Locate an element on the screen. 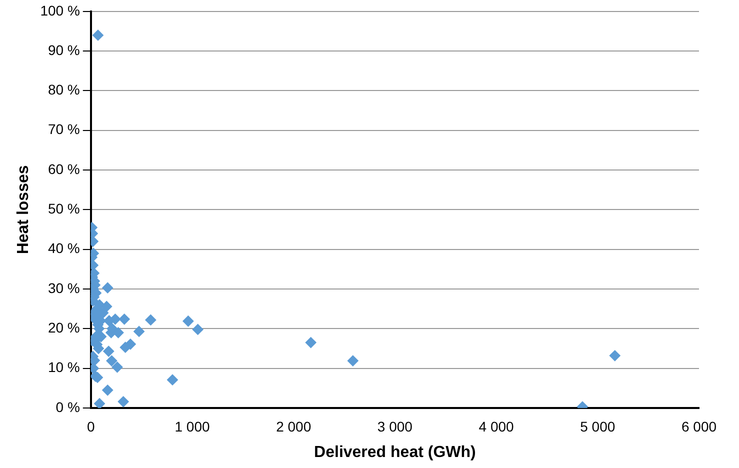 The image size is (739, 468). x-tick-label: 3 000 is located at coordinates (395, 426).